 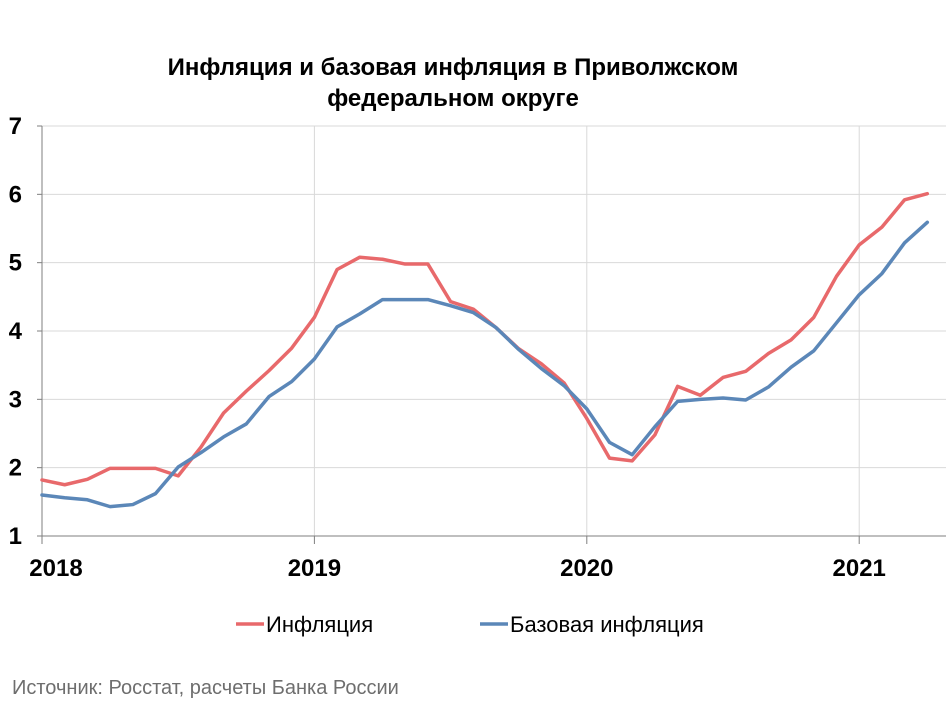 What do you see at coordinates (15, 263) in the screenshot?
I see `y-tick-label: 5` at bounding box center [15, 263].